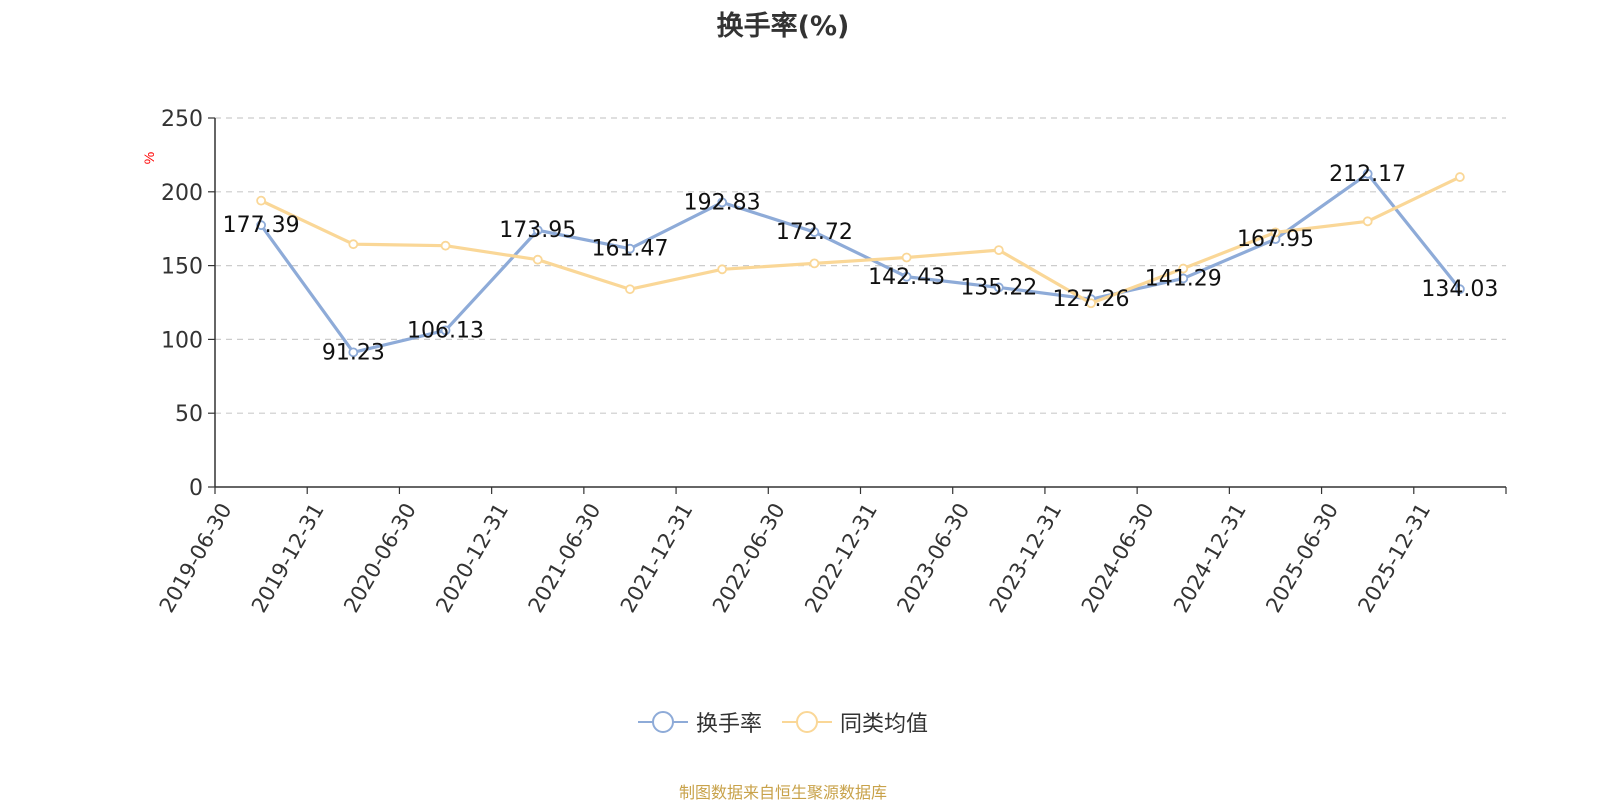  Describe the element at coordinates (149, 158) in the screenshot. I see `y-axis-label: %` at that location.